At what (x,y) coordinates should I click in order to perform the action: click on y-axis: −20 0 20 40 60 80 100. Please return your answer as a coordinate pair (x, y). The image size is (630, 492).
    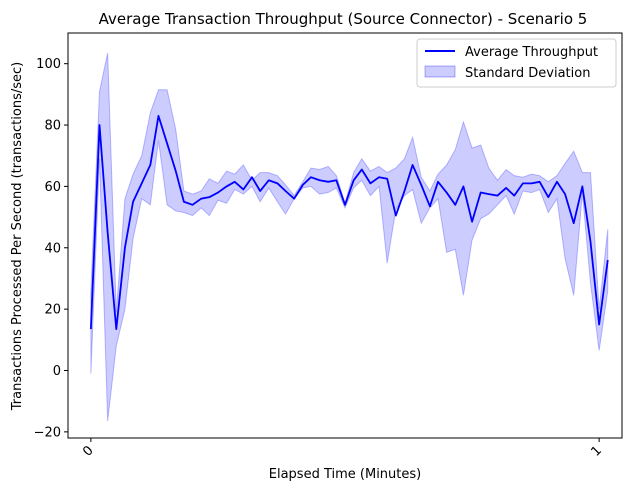
    Looking at the image, I should click on (51, 248).